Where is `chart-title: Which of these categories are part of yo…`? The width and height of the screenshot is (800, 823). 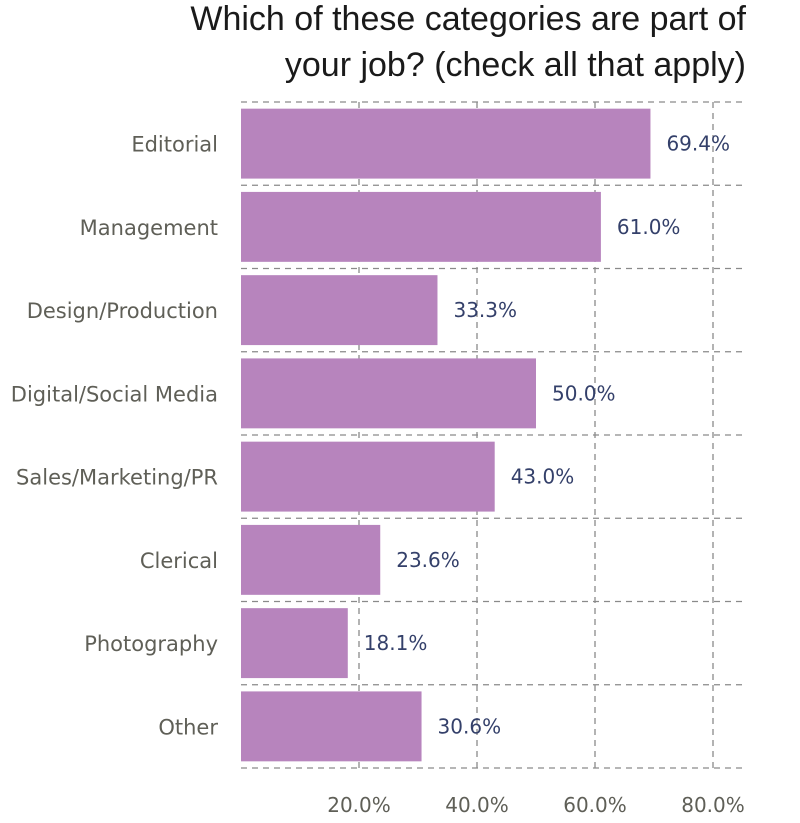
chart-title: Which of these categories are part of yo… is located at coordinates (468, 42).